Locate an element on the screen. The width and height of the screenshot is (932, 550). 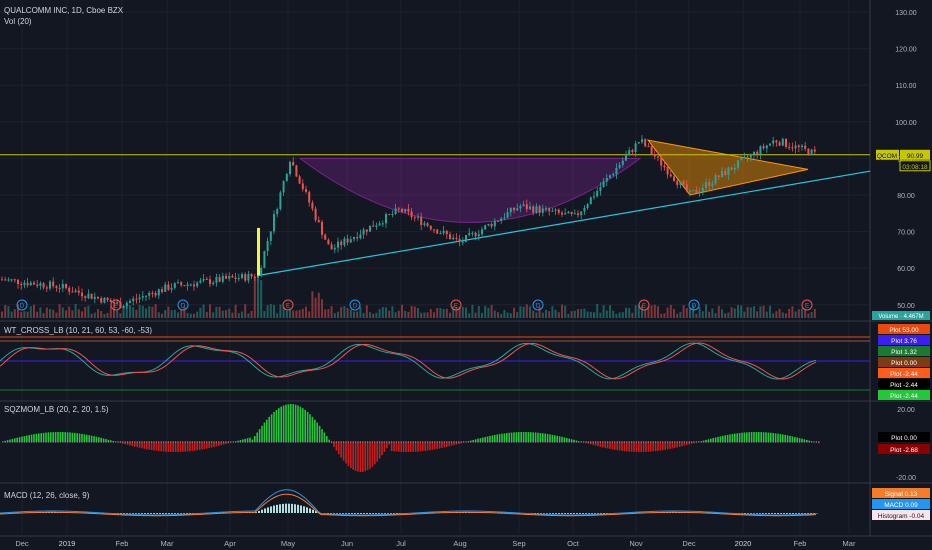
countdown-bg is located at coordinates (915, 166).